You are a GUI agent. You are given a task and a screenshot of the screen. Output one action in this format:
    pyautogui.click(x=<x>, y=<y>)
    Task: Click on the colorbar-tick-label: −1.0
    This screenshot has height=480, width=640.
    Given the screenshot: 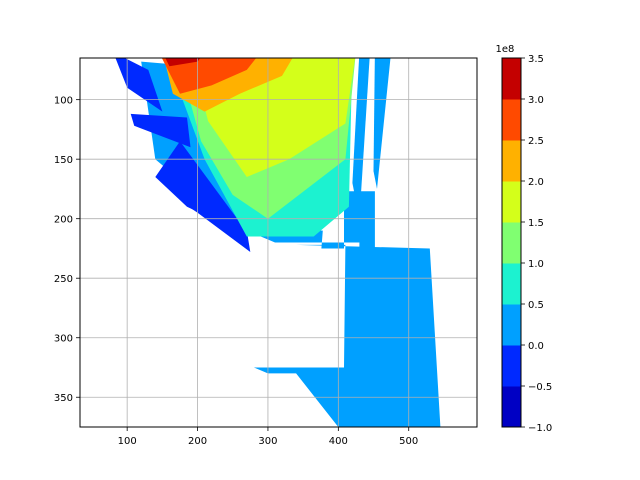 What is the action you would take?
    pyautogui.click(x=540, y=428)
    